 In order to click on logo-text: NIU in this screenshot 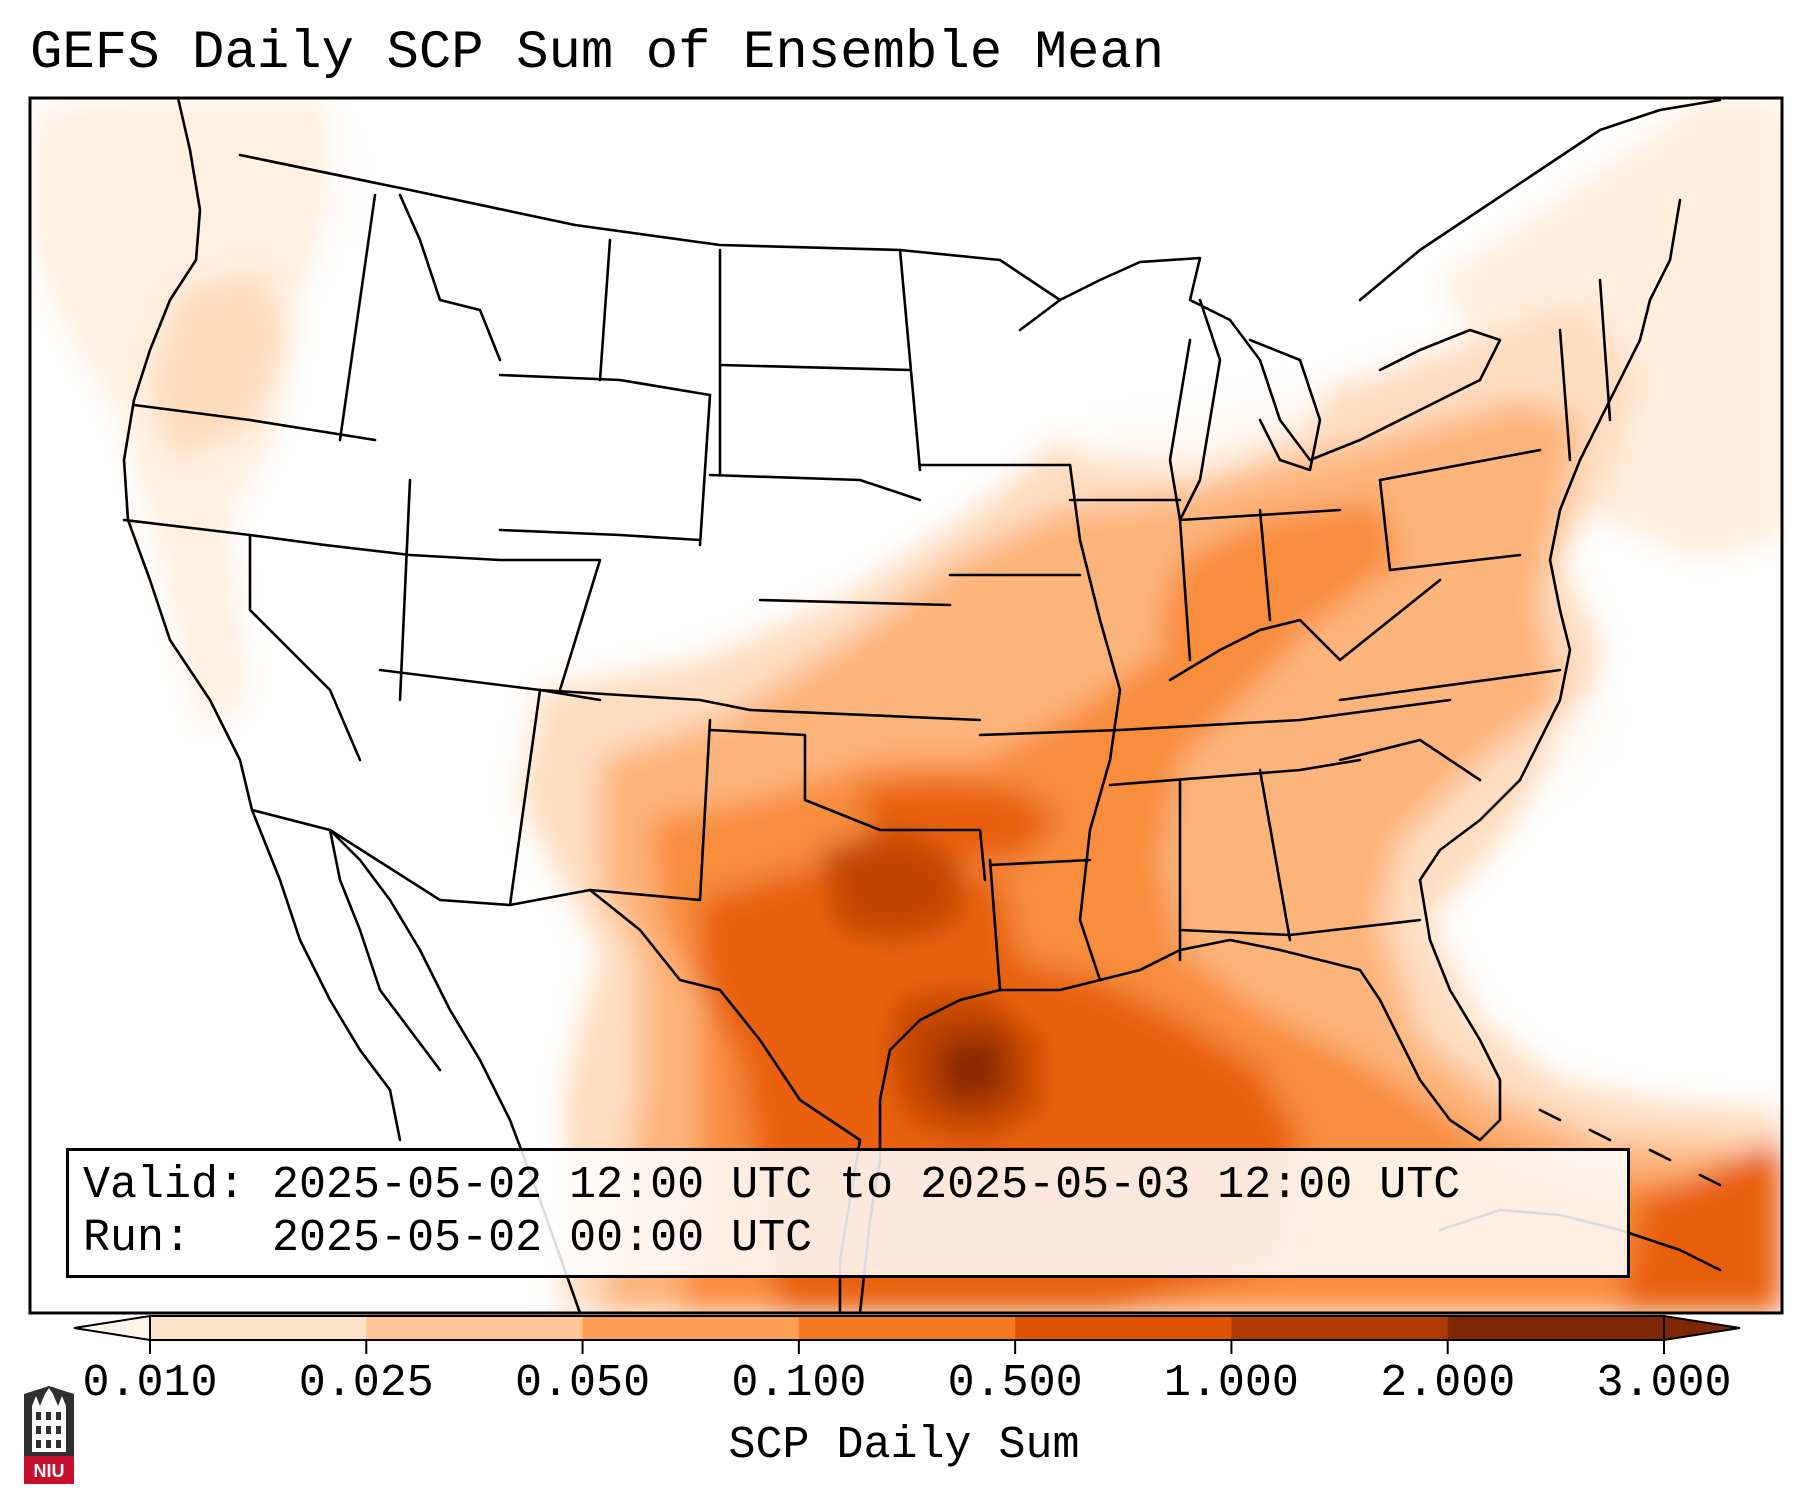, I will do `click(49, 1471)`.